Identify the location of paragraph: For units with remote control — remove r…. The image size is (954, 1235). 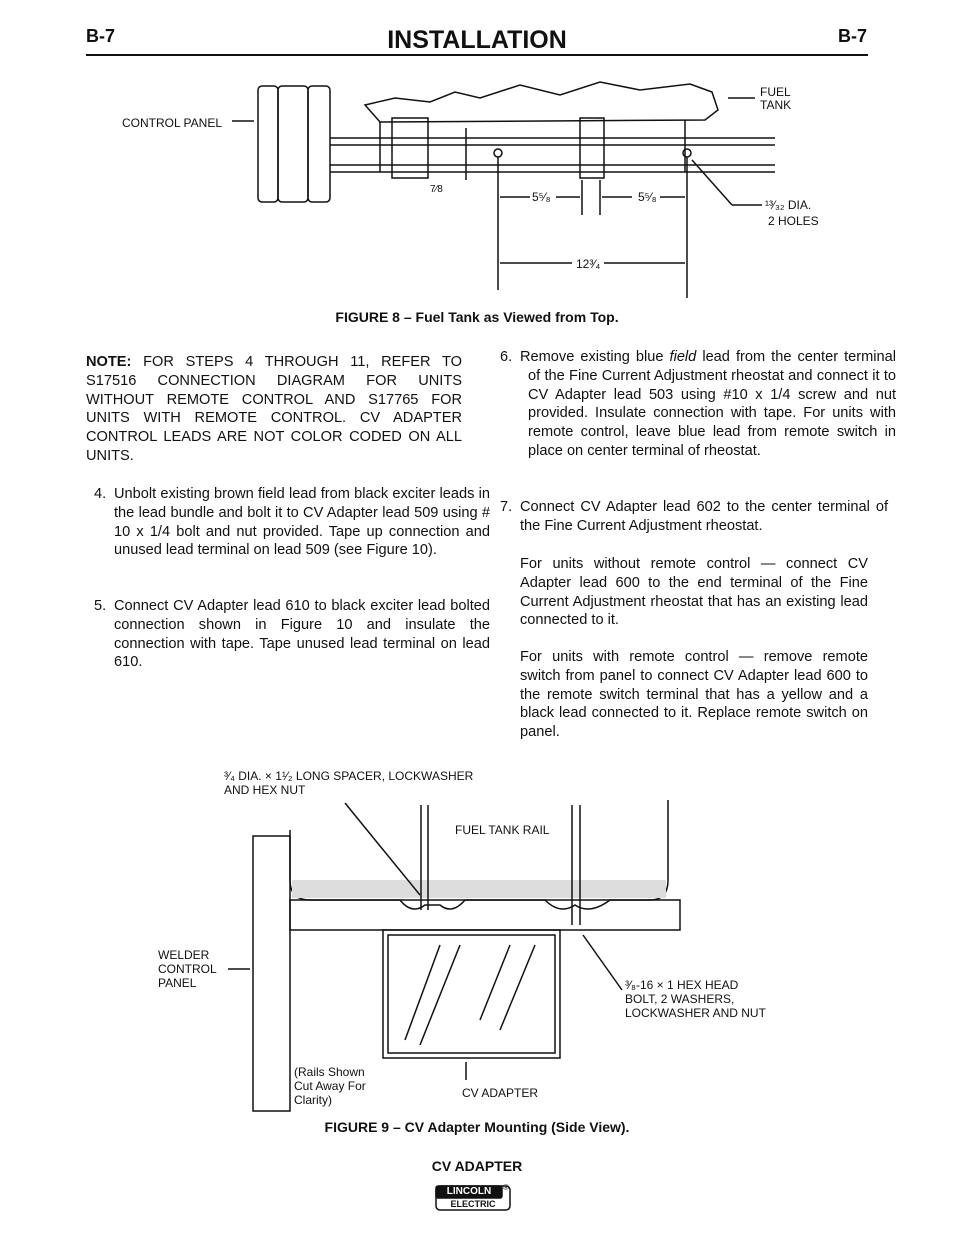
(694, 695).